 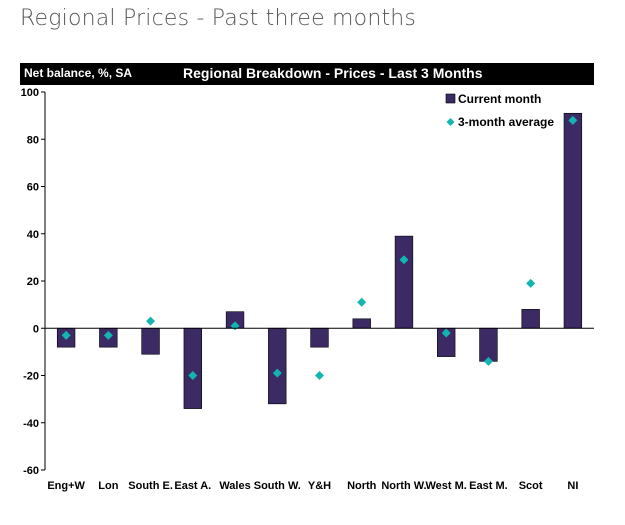 What do you see at coordinates (234, 486) in the screenshot?
I see `x-tick-label: Wales` at bounding box center [234, 486].